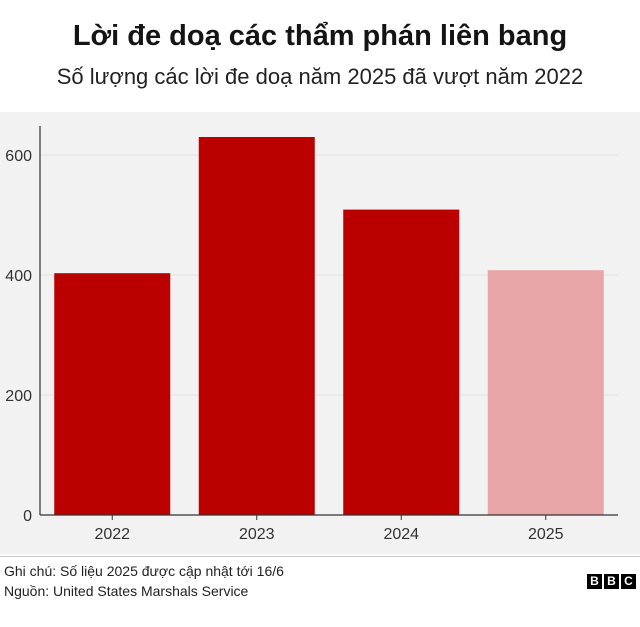 This screenshot has width=640, height=627. Describe the element at coordinates (18, 156) in the screenshot. I see `y-tick-label: 600` at that location.